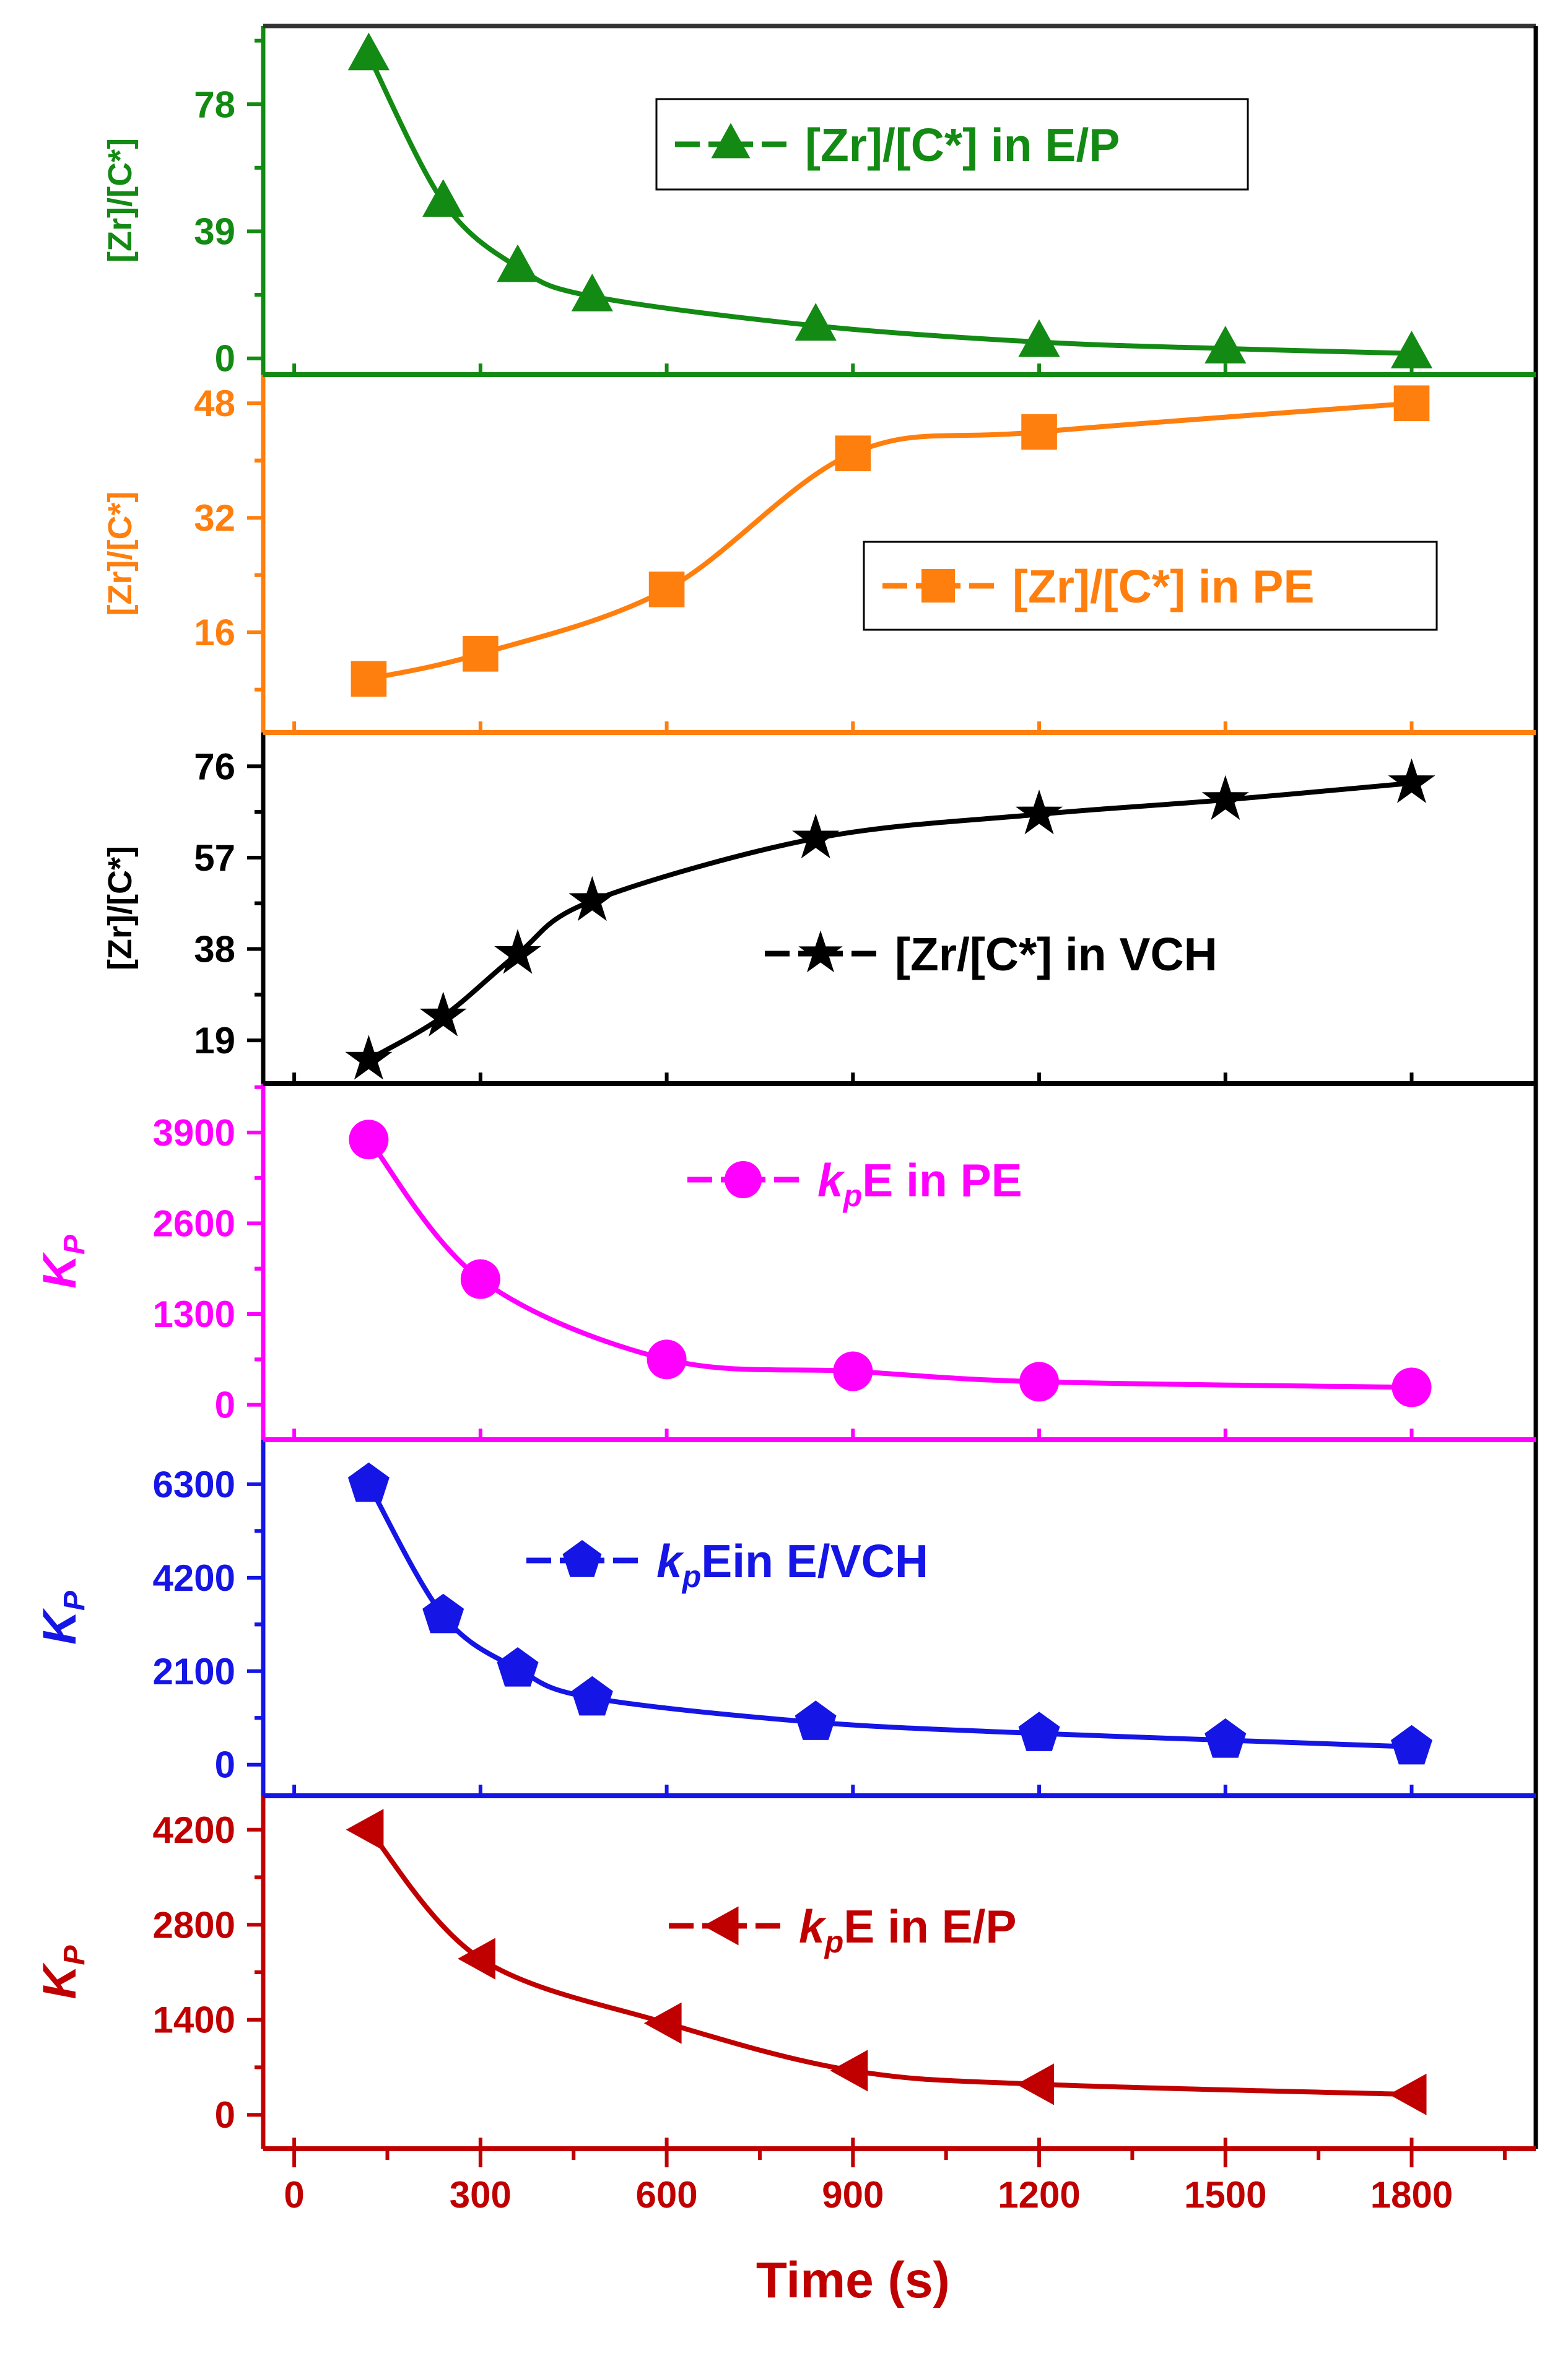 This screenshot has height=2363, width=1568. Describe the element at coordinates (890, 921) in the screenshot. I see `series-line-zr-vch` at that location.